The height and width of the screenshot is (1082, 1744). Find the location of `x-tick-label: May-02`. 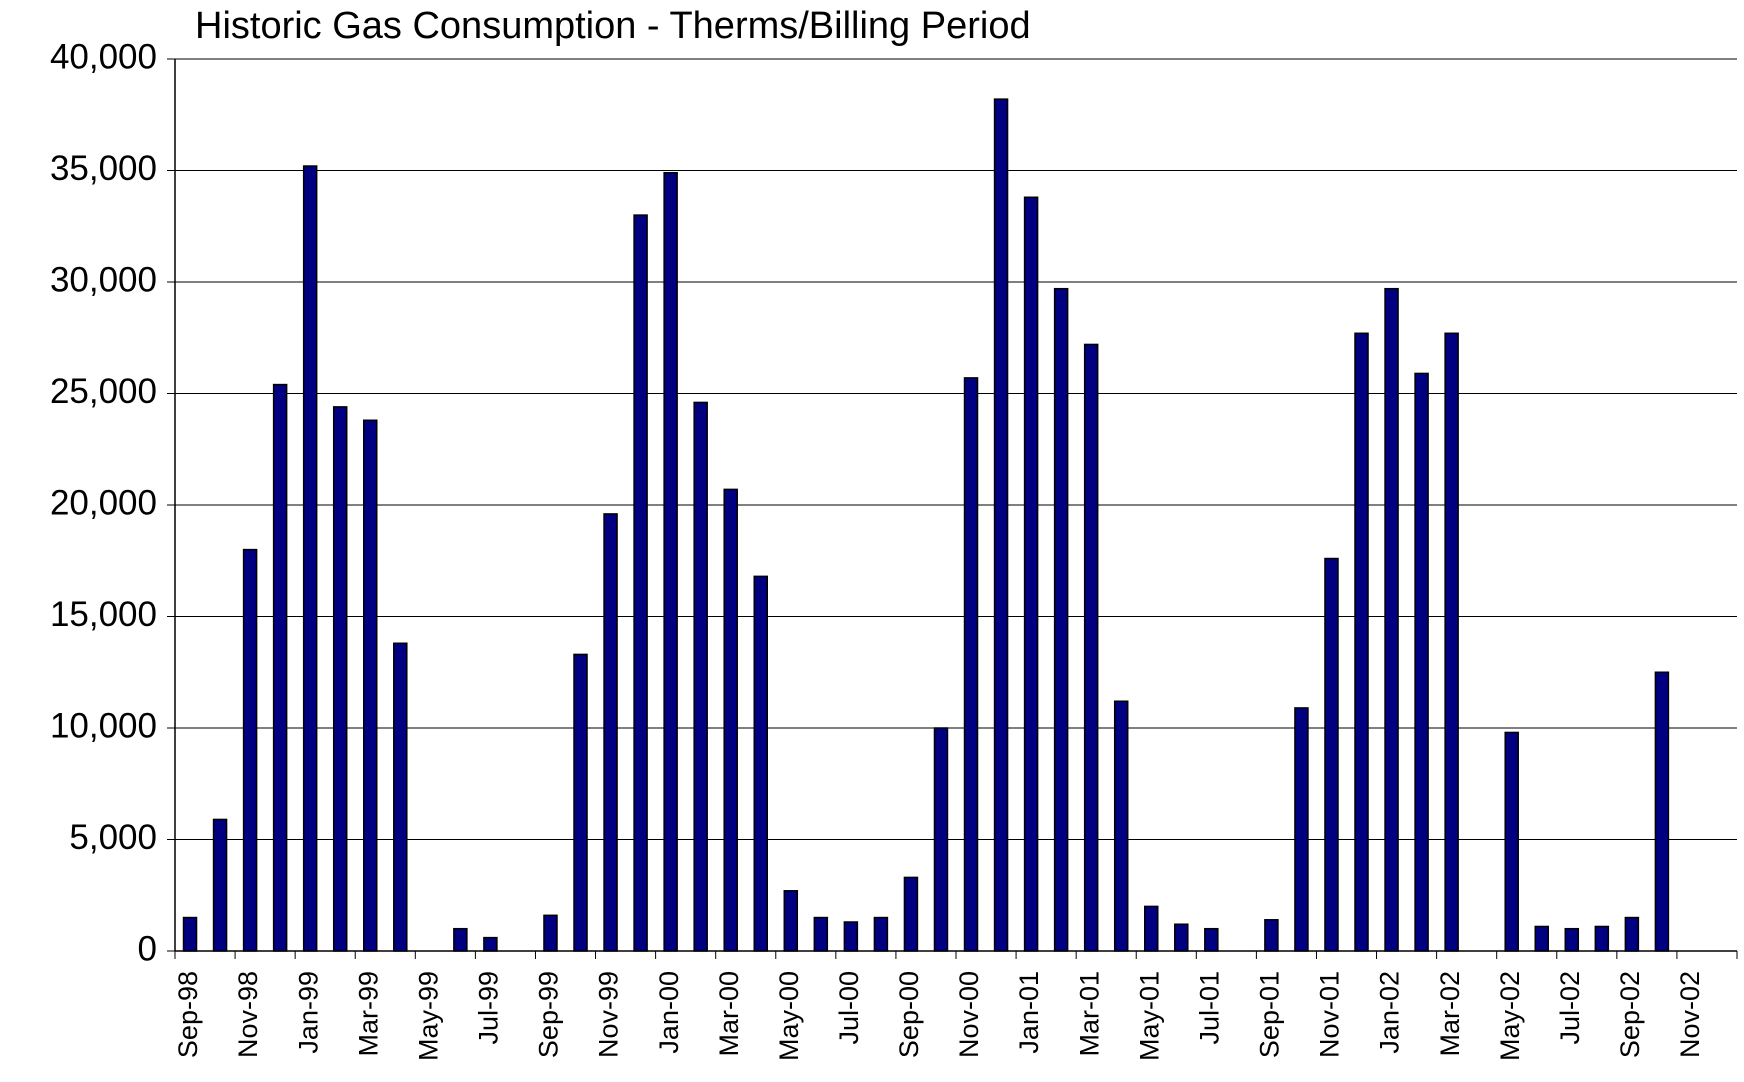

x-tick-label: May-02 is located at coordinates (1510, 1016).